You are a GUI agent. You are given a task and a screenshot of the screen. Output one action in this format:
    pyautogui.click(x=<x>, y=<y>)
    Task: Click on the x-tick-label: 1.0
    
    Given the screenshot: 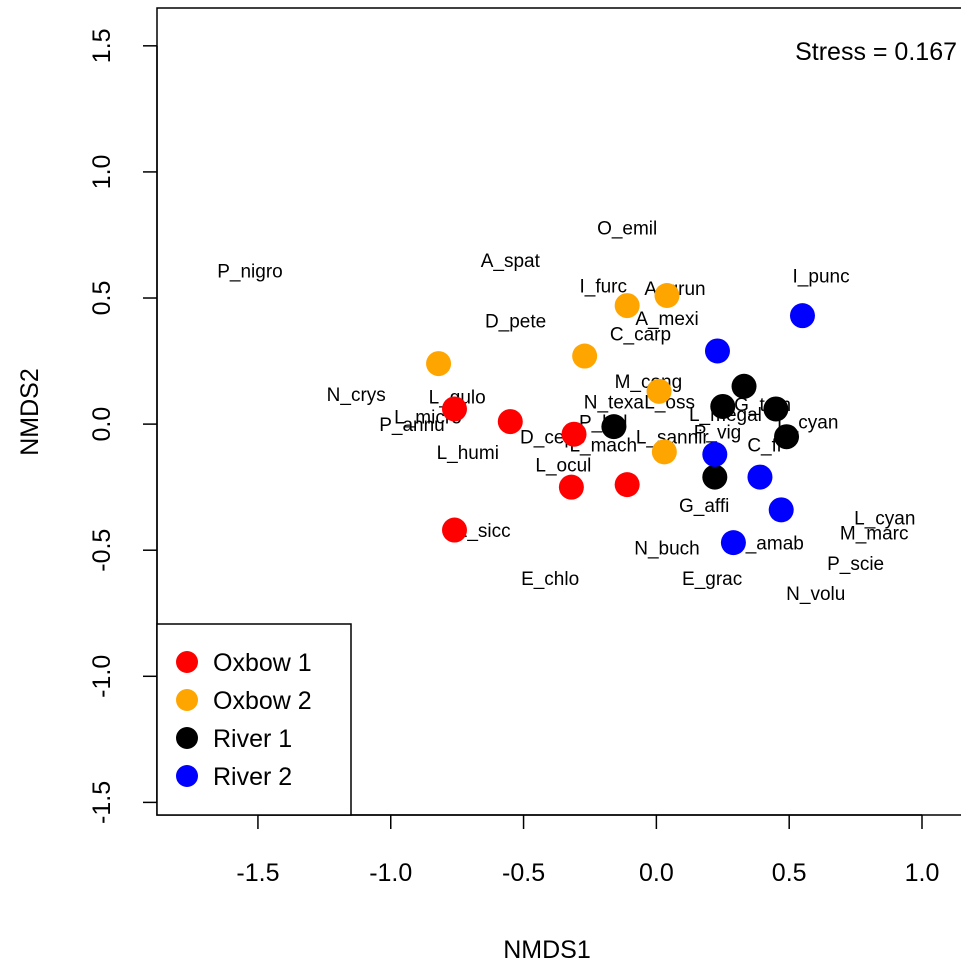 What is the action you would take?
    pyautogui.click(x=922, y=873)
    